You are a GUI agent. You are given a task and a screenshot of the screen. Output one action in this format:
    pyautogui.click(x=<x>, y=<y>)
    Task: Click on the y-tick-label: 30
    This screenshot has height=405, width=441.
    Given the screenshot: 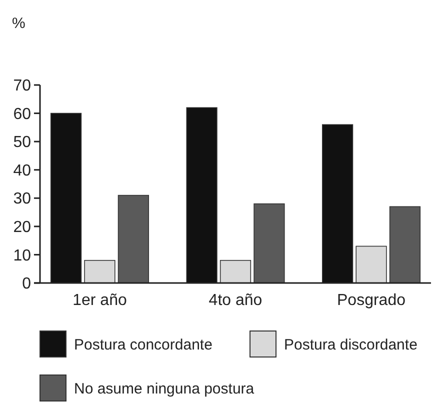 What is the action you would take?
    pyautogui.click(x=22, y=199)
    